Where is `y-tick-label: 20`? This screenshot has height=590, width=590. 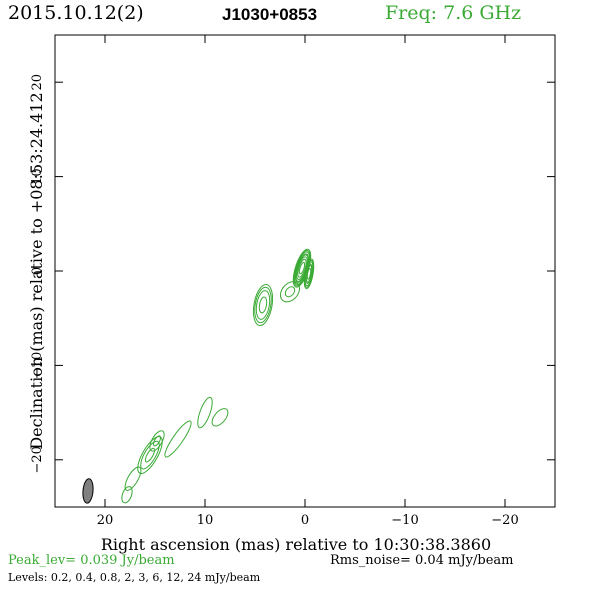
y-tick-label: 20 is located at coordinates (37, 82).